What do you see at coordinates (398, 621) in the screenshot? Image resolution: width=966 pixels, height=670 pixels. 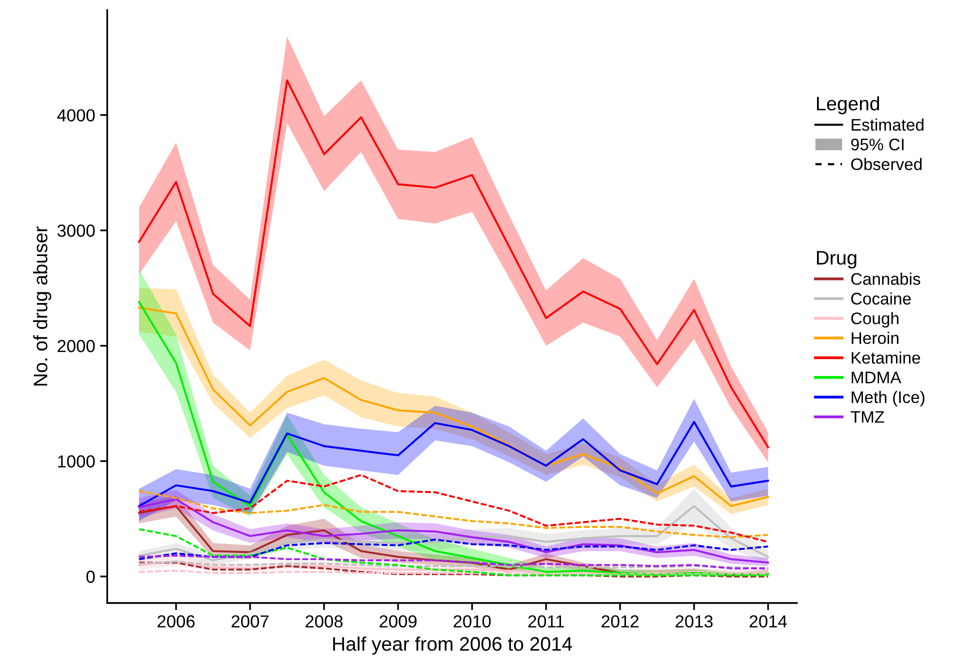 I see `x-tick-label: 2009` at bounding box center [398, 621].